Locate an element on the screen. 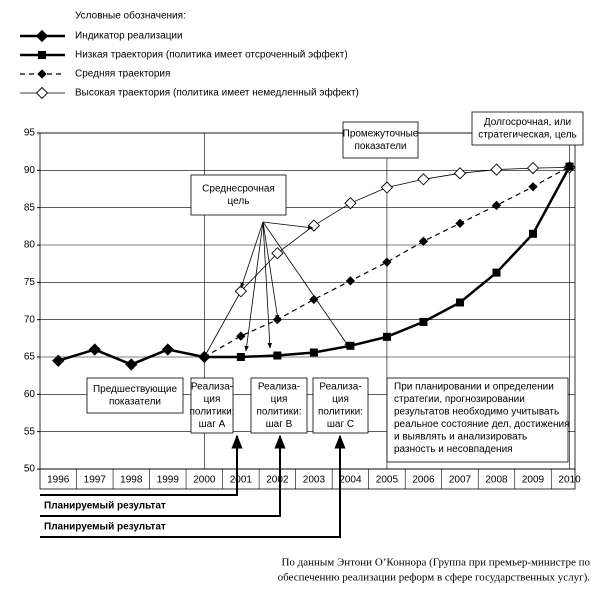  x-tick-label: 2006 is located at coordinates (423, 480).